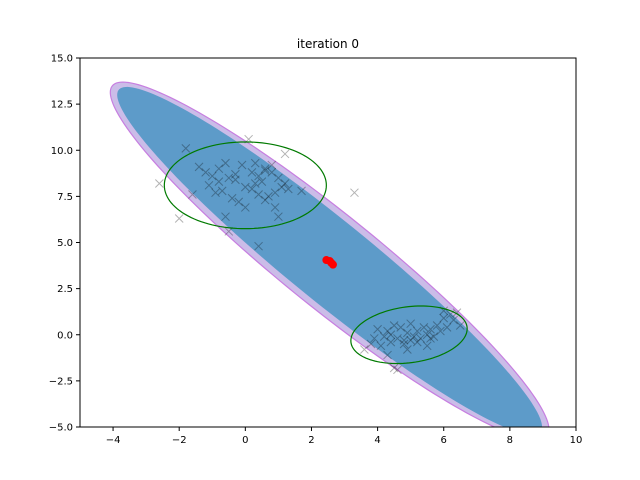 This screenshot has width=640, height=480. I want to click on center-point, so click(332, 264).